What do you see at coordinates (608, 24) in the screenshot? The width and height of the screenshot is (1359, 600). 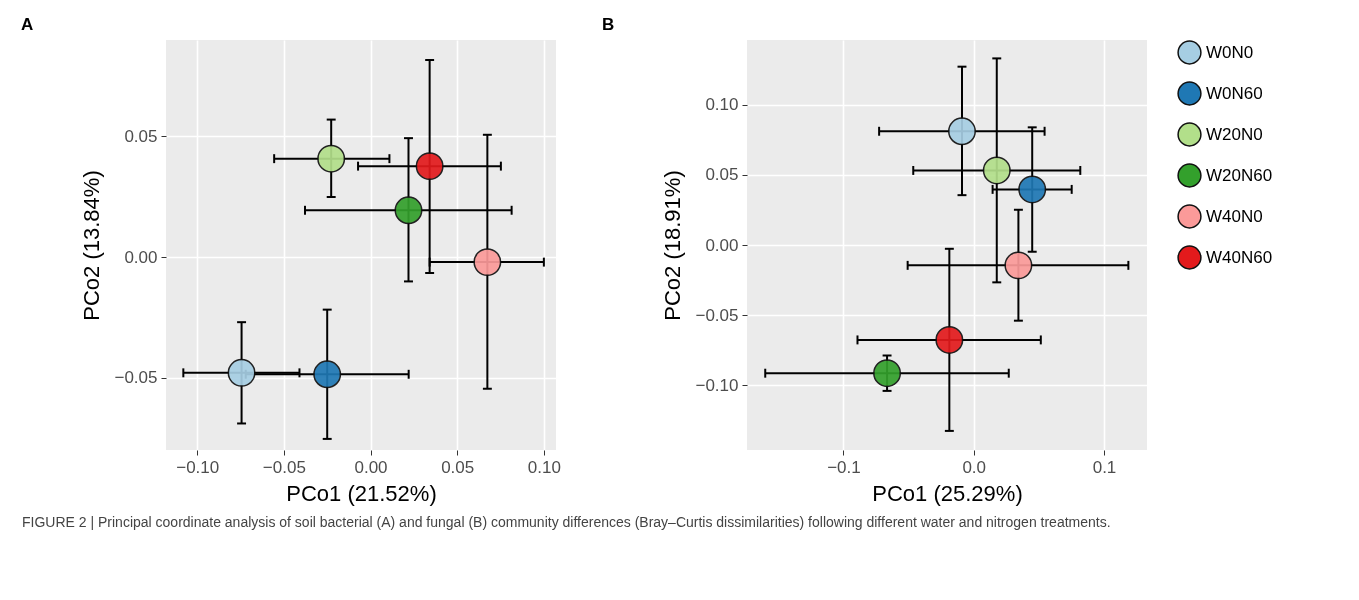 I see `text: B` at bounding box center [608, 24].